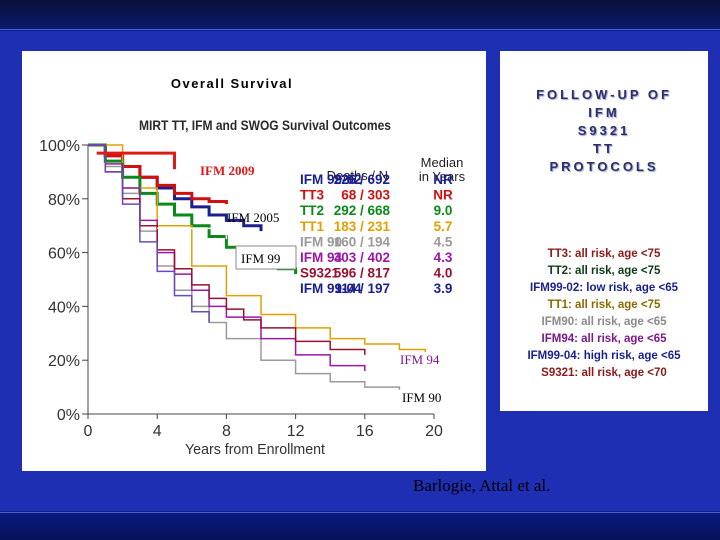 This screenshot has width=720, height=540. I want to click on followup-title-line: TT, so click(604, 148).